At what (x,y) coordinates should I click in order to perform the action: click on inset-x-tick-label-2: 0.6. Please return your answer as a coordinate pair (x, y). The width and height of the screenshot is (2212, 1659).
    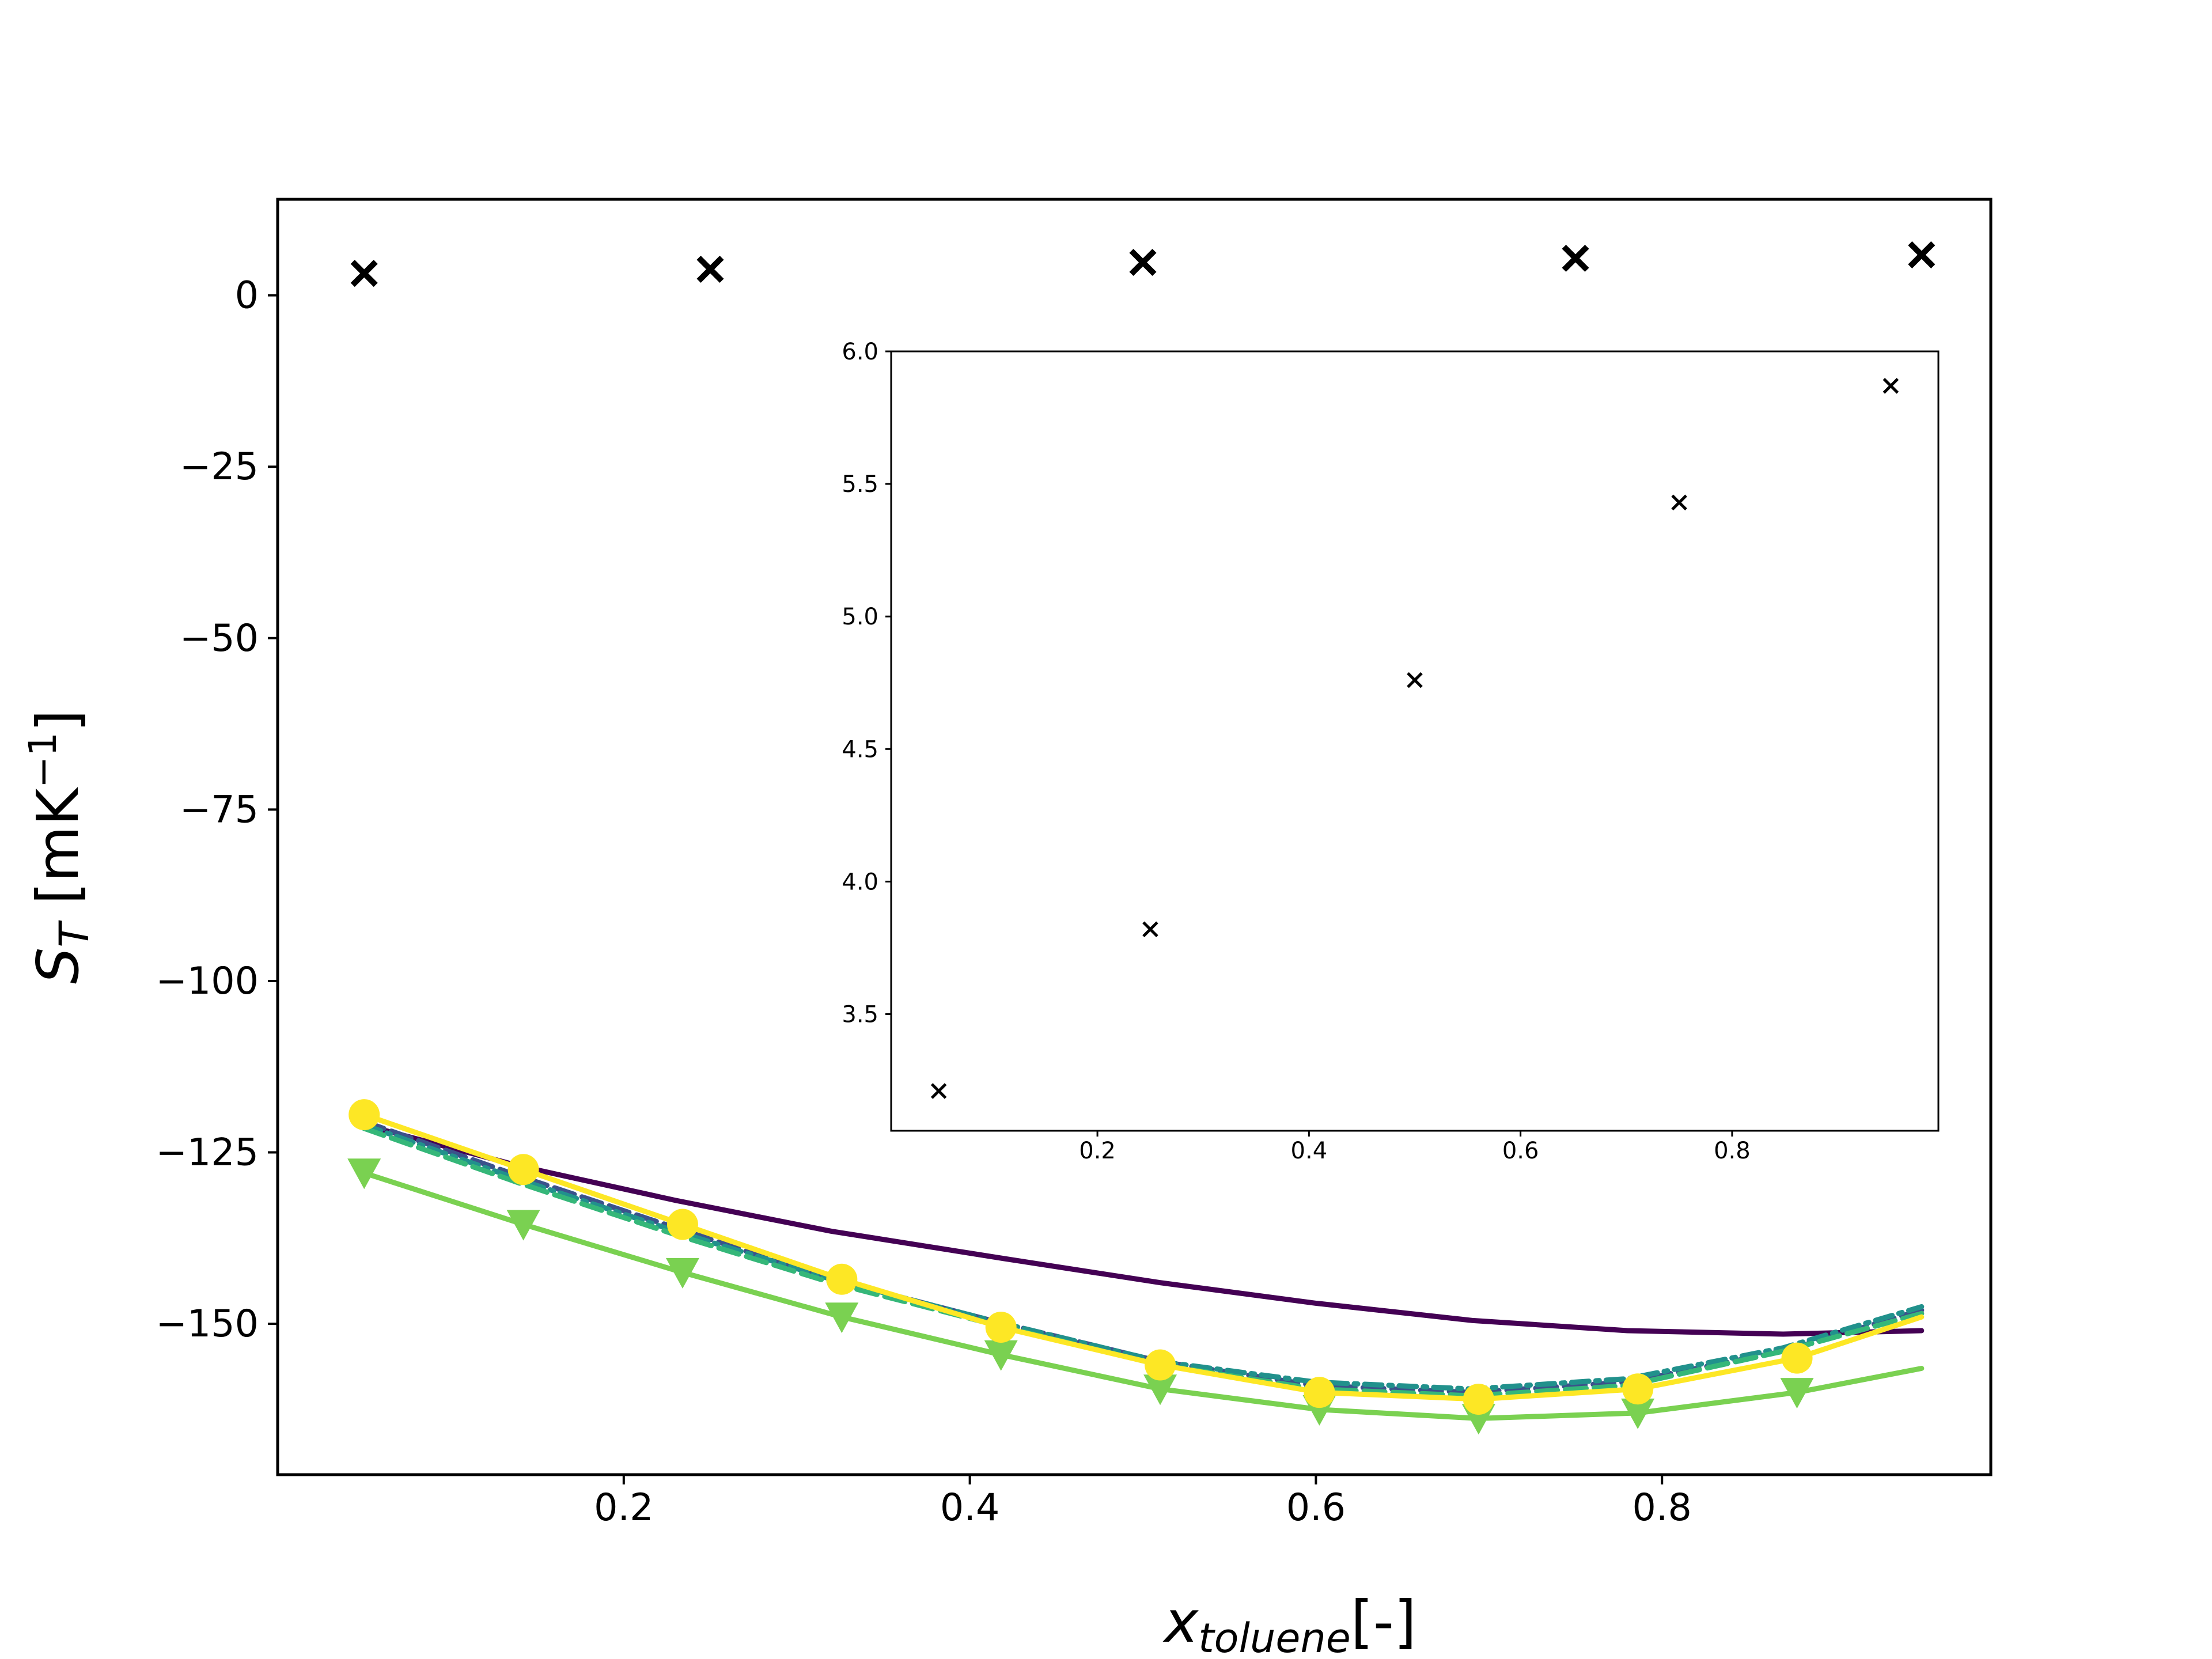
    Looking at the image, I should click on (1520, 1151).